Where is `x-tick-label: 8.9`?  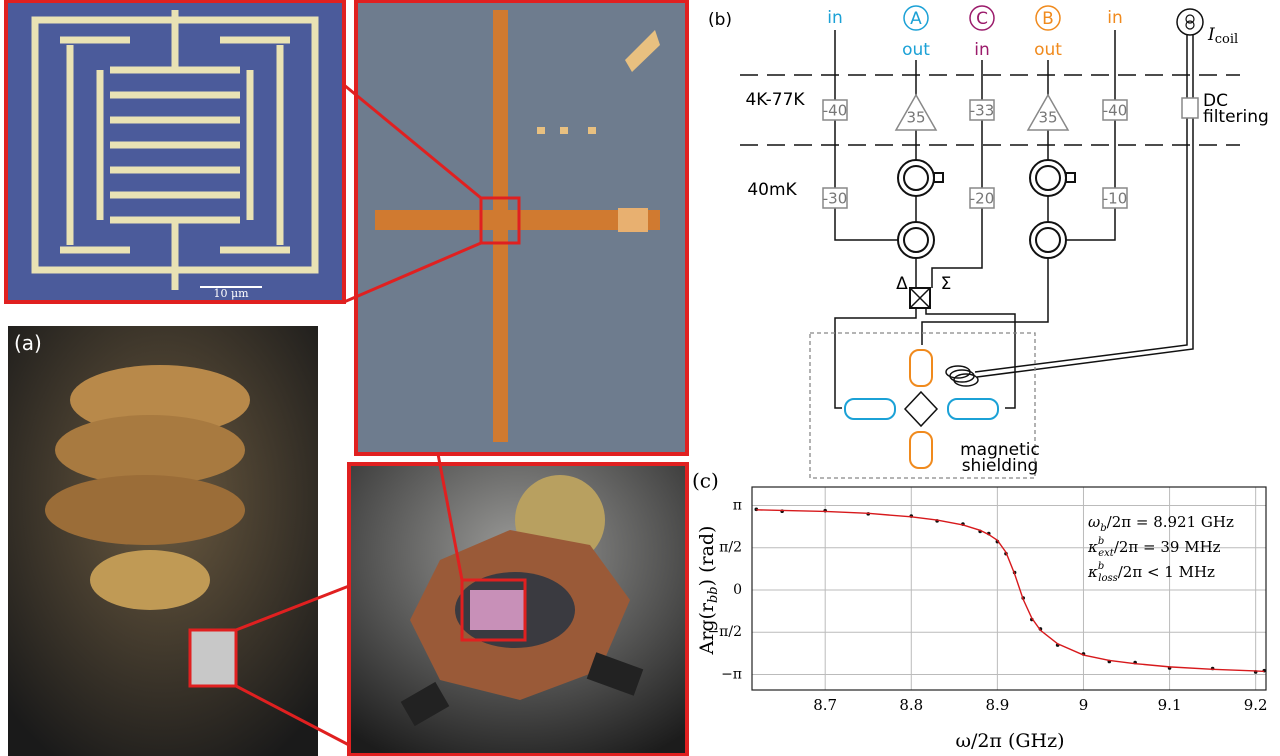
x-tick-label: 8.9 is located at coordinates (997, 705).